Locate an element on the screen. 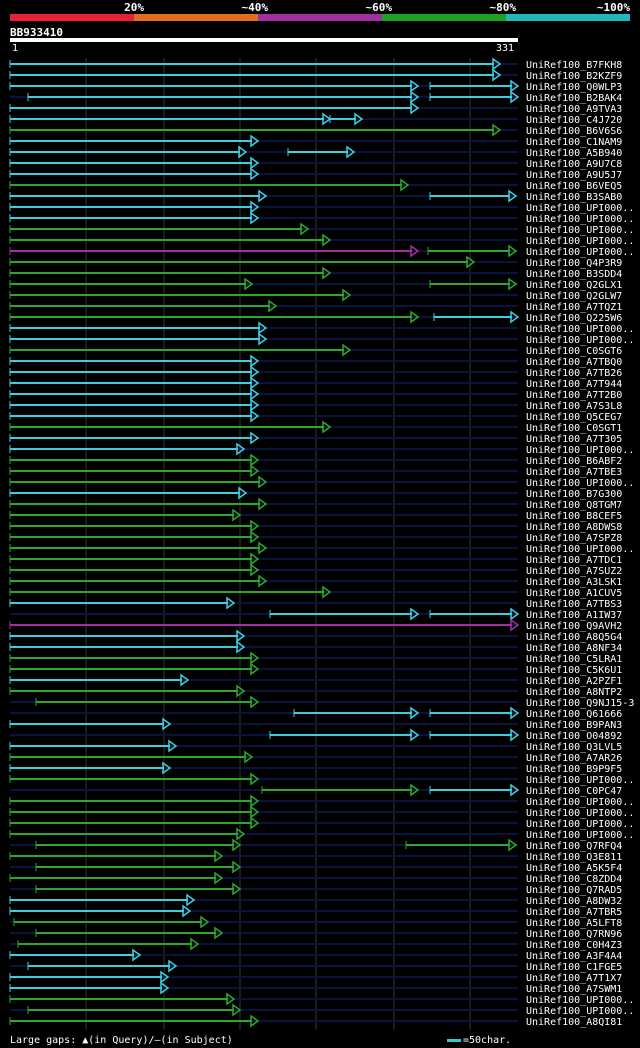  hit-label: UniRef100_A7T305 is located at coordinates (574, 439).